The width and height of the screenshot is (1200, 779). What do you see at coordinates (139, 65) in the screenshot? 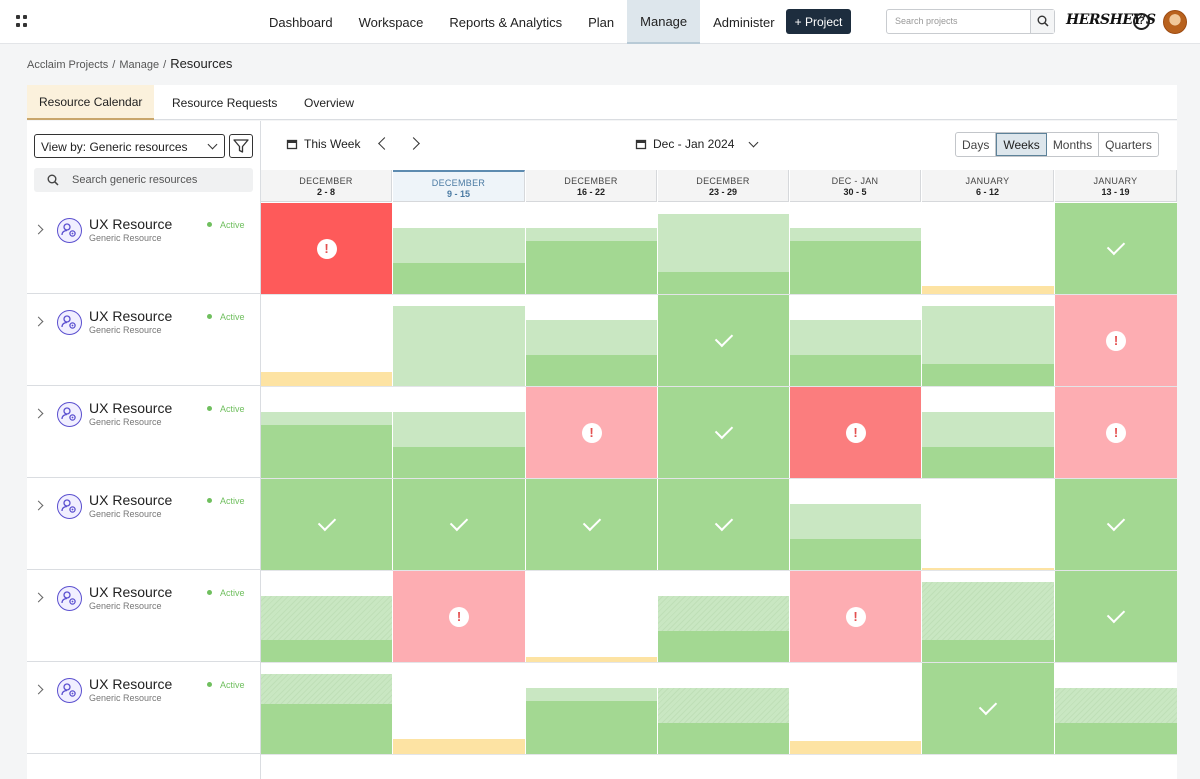
I see `breadcrumb-manage: Manage` at bounding box center [139, 65].